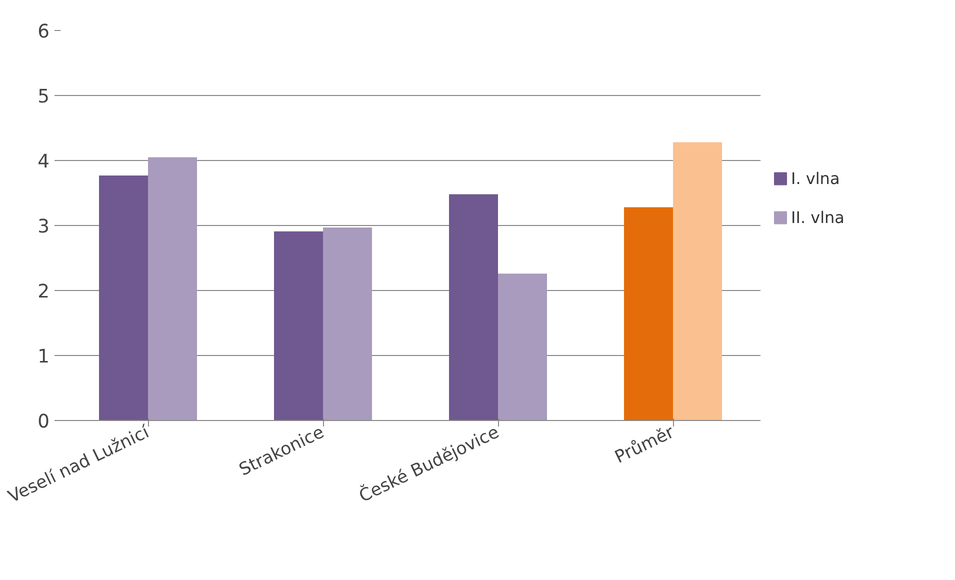 This screenshot has width=955, height=580. Describe the element at coordinates (44, 227) in the screenshot. I see `y-tick-label: 3` at that location.